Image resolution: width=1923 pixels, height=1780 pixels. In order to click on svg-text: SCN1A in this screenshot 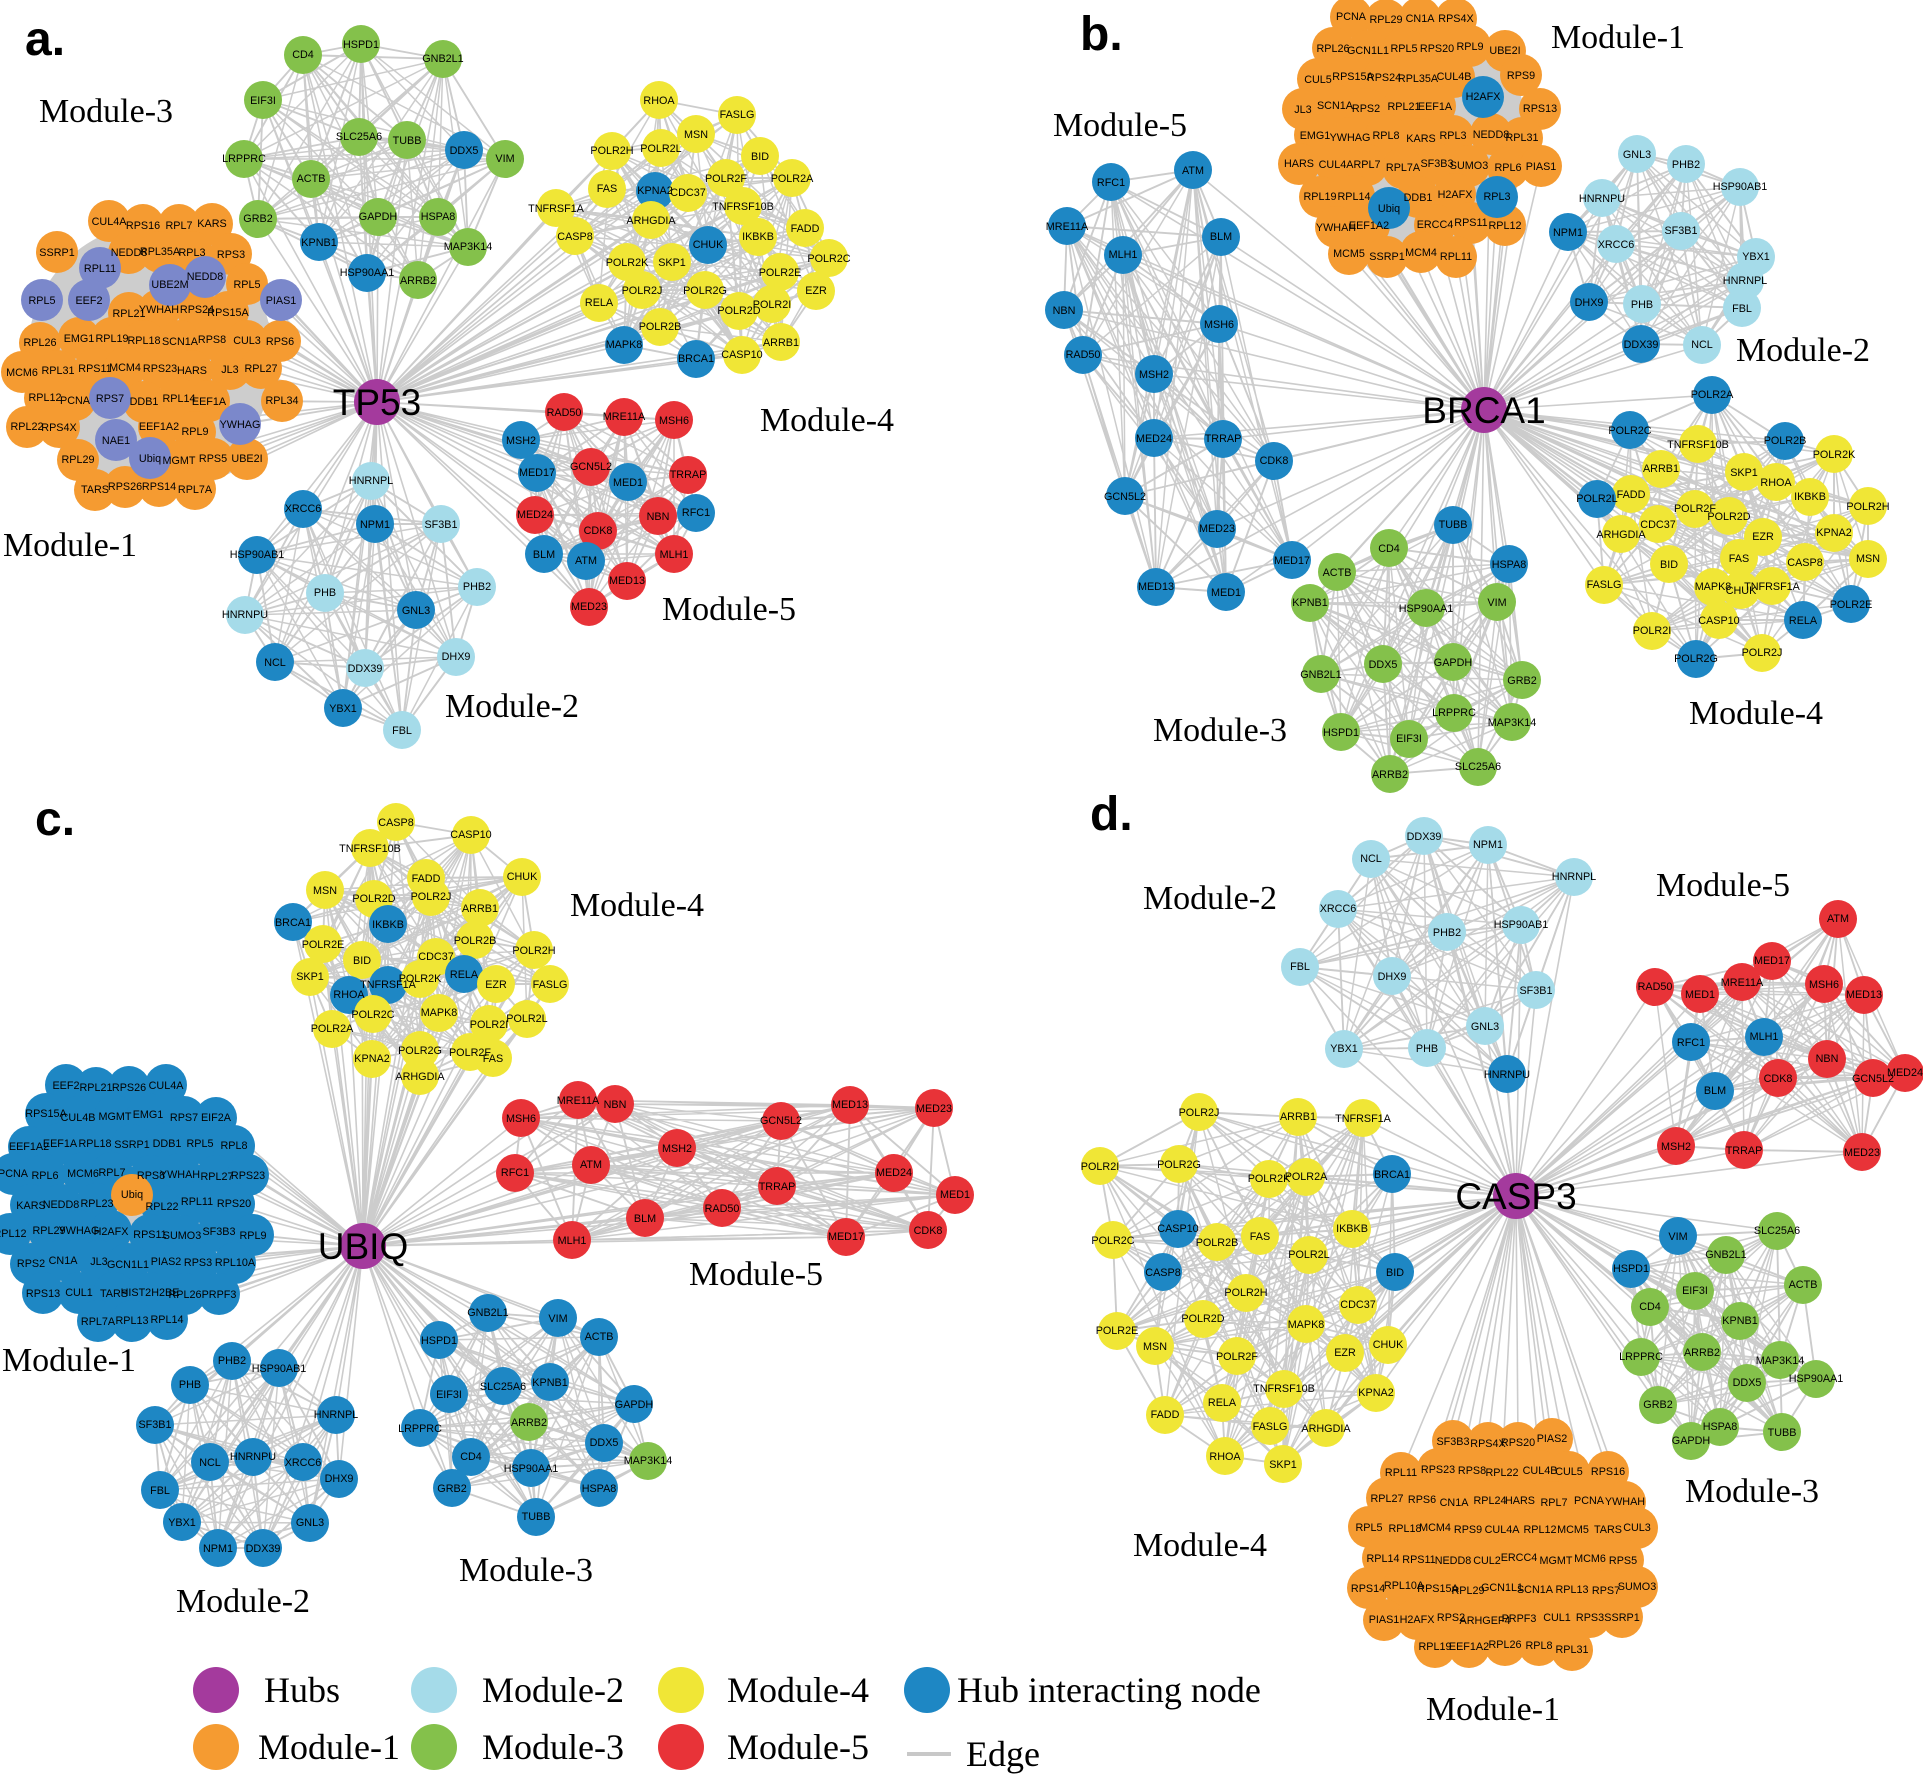, I will do `click(180, 342)`.